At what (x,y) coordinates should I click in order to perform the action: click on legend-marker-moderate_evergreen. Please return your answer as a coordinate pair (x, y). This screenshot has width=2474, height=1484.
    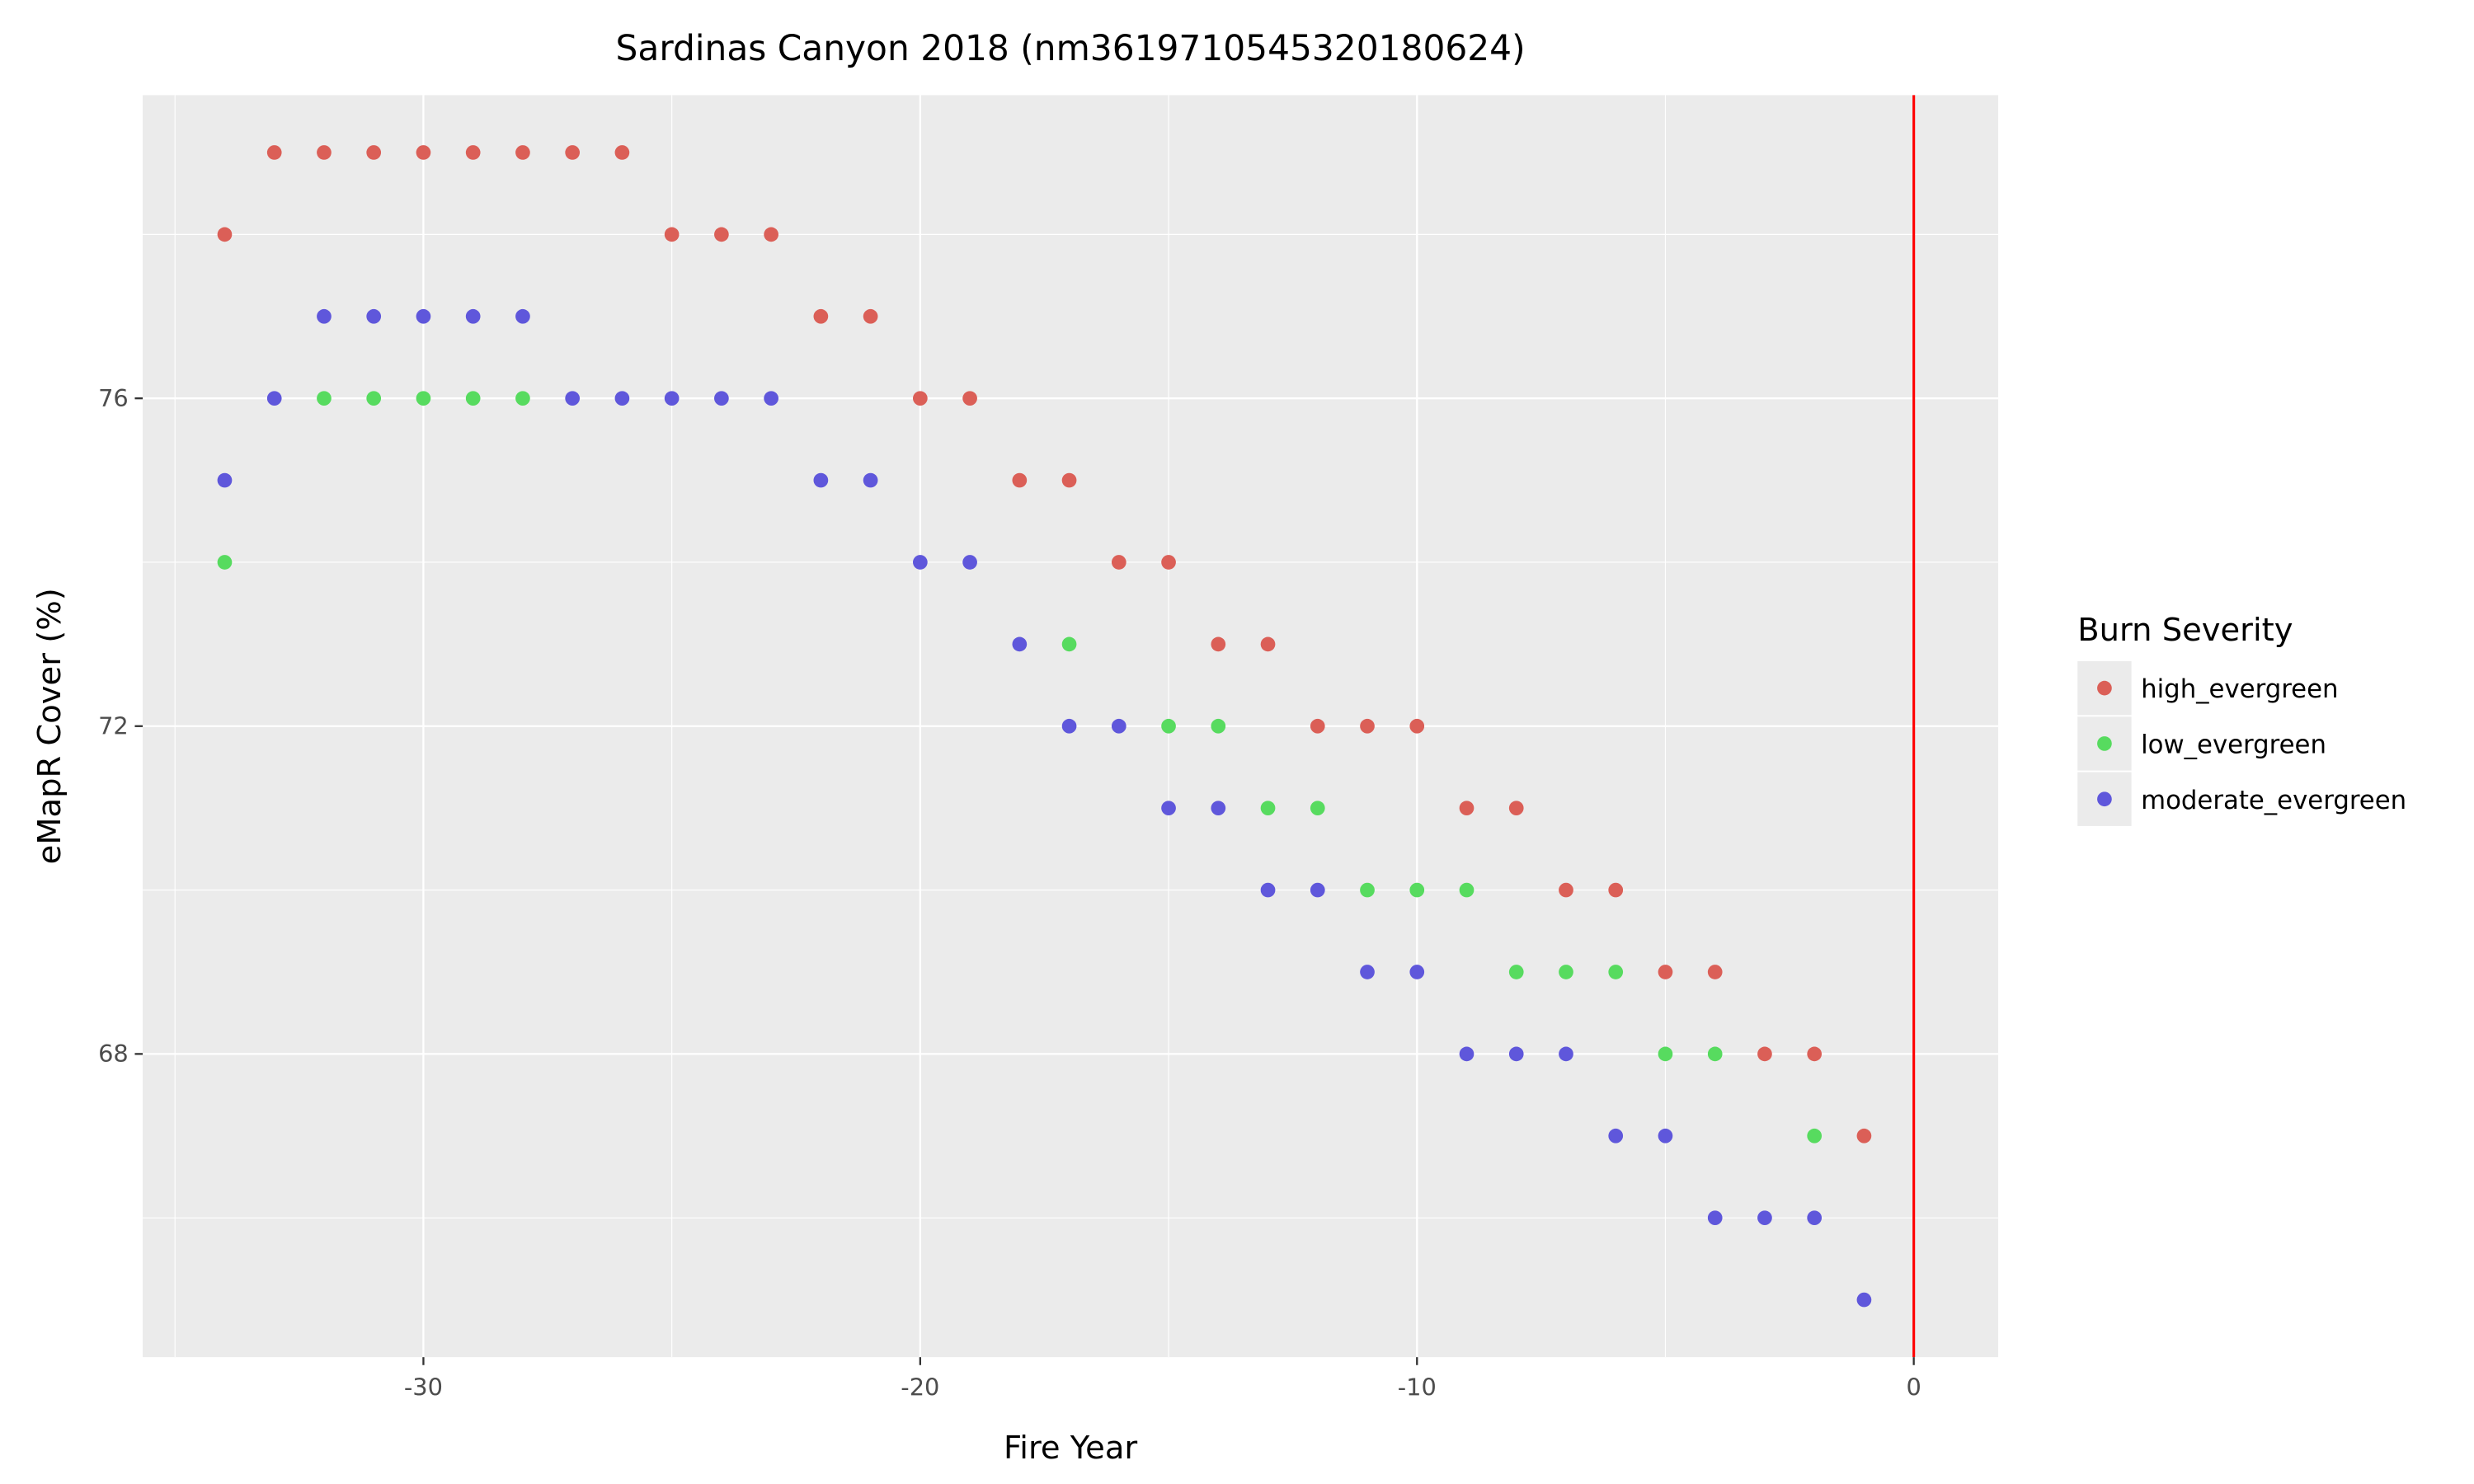
    Looking at the image, I should click on (2104, 799).